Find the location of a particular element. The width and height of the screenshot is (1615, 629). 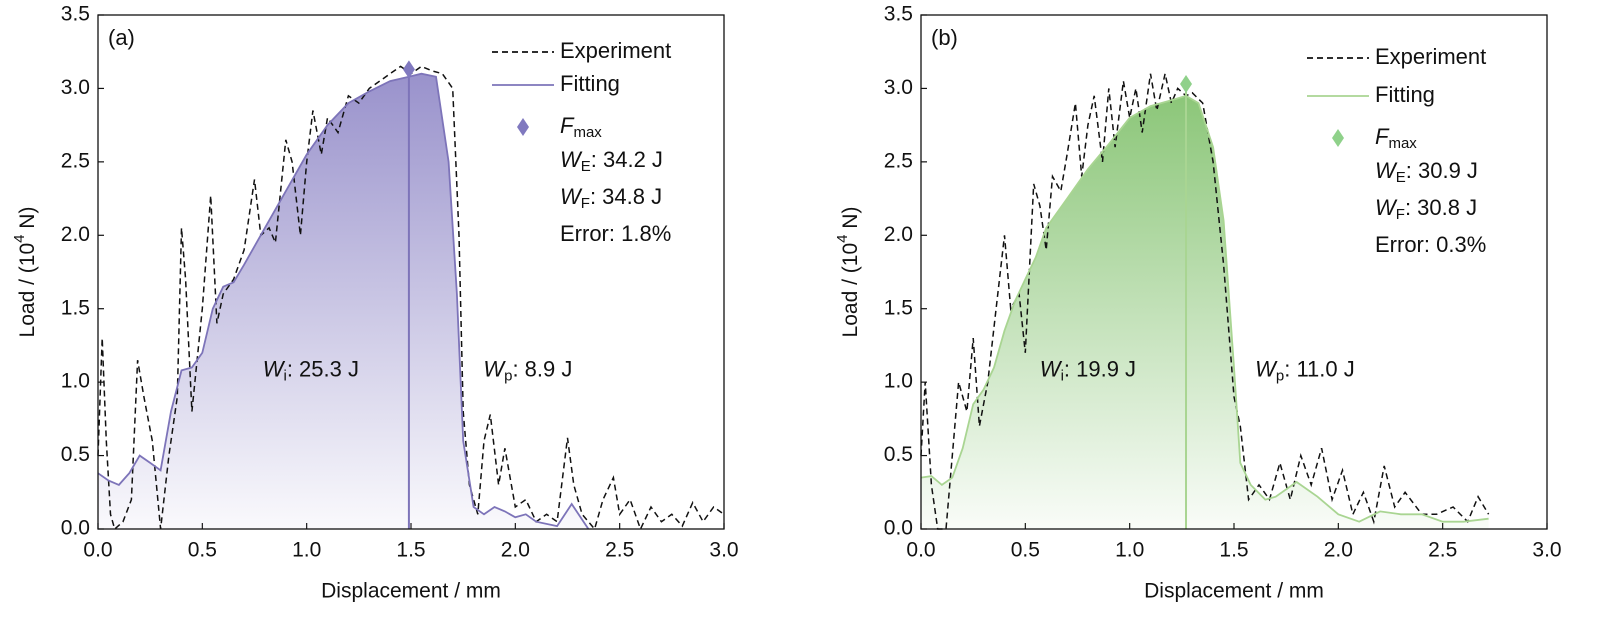

text: : 34.2 J is located at coordinates (627, 159).